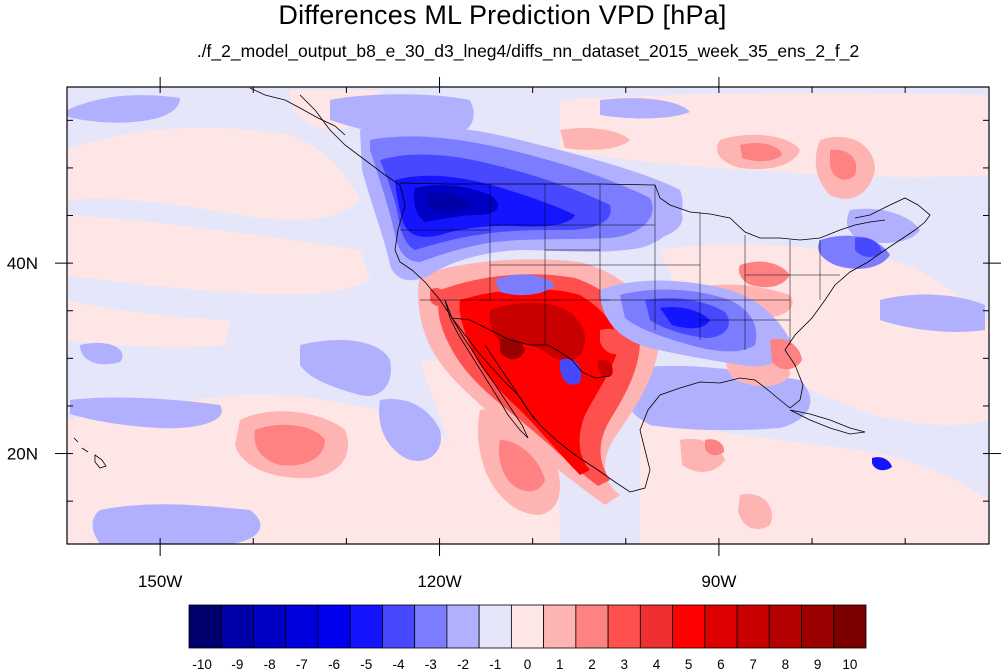 The image size is (1005, 672). Describe the element at coordinates (718, 581) in the screenshot. I see `lon-tick-label: 90W` at that location.